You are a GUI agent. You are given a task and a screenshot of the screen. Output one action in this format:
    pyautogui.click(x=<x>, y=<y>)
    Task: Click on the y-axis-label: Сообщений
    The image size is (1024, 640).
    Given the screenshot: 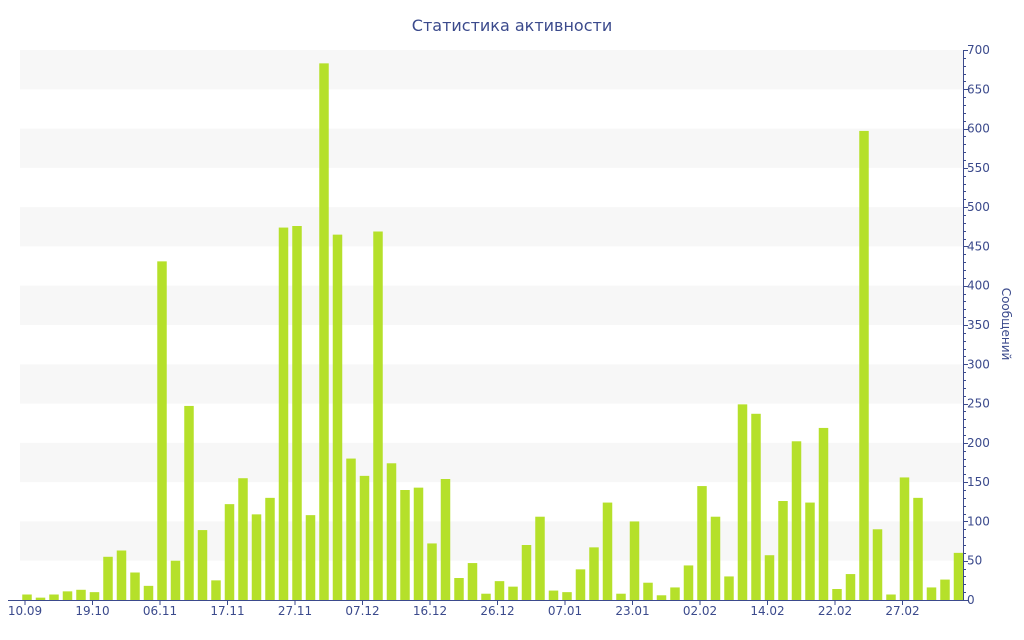 What is the action you would take?
    pyautogui.click(x=1006, y=324)
    